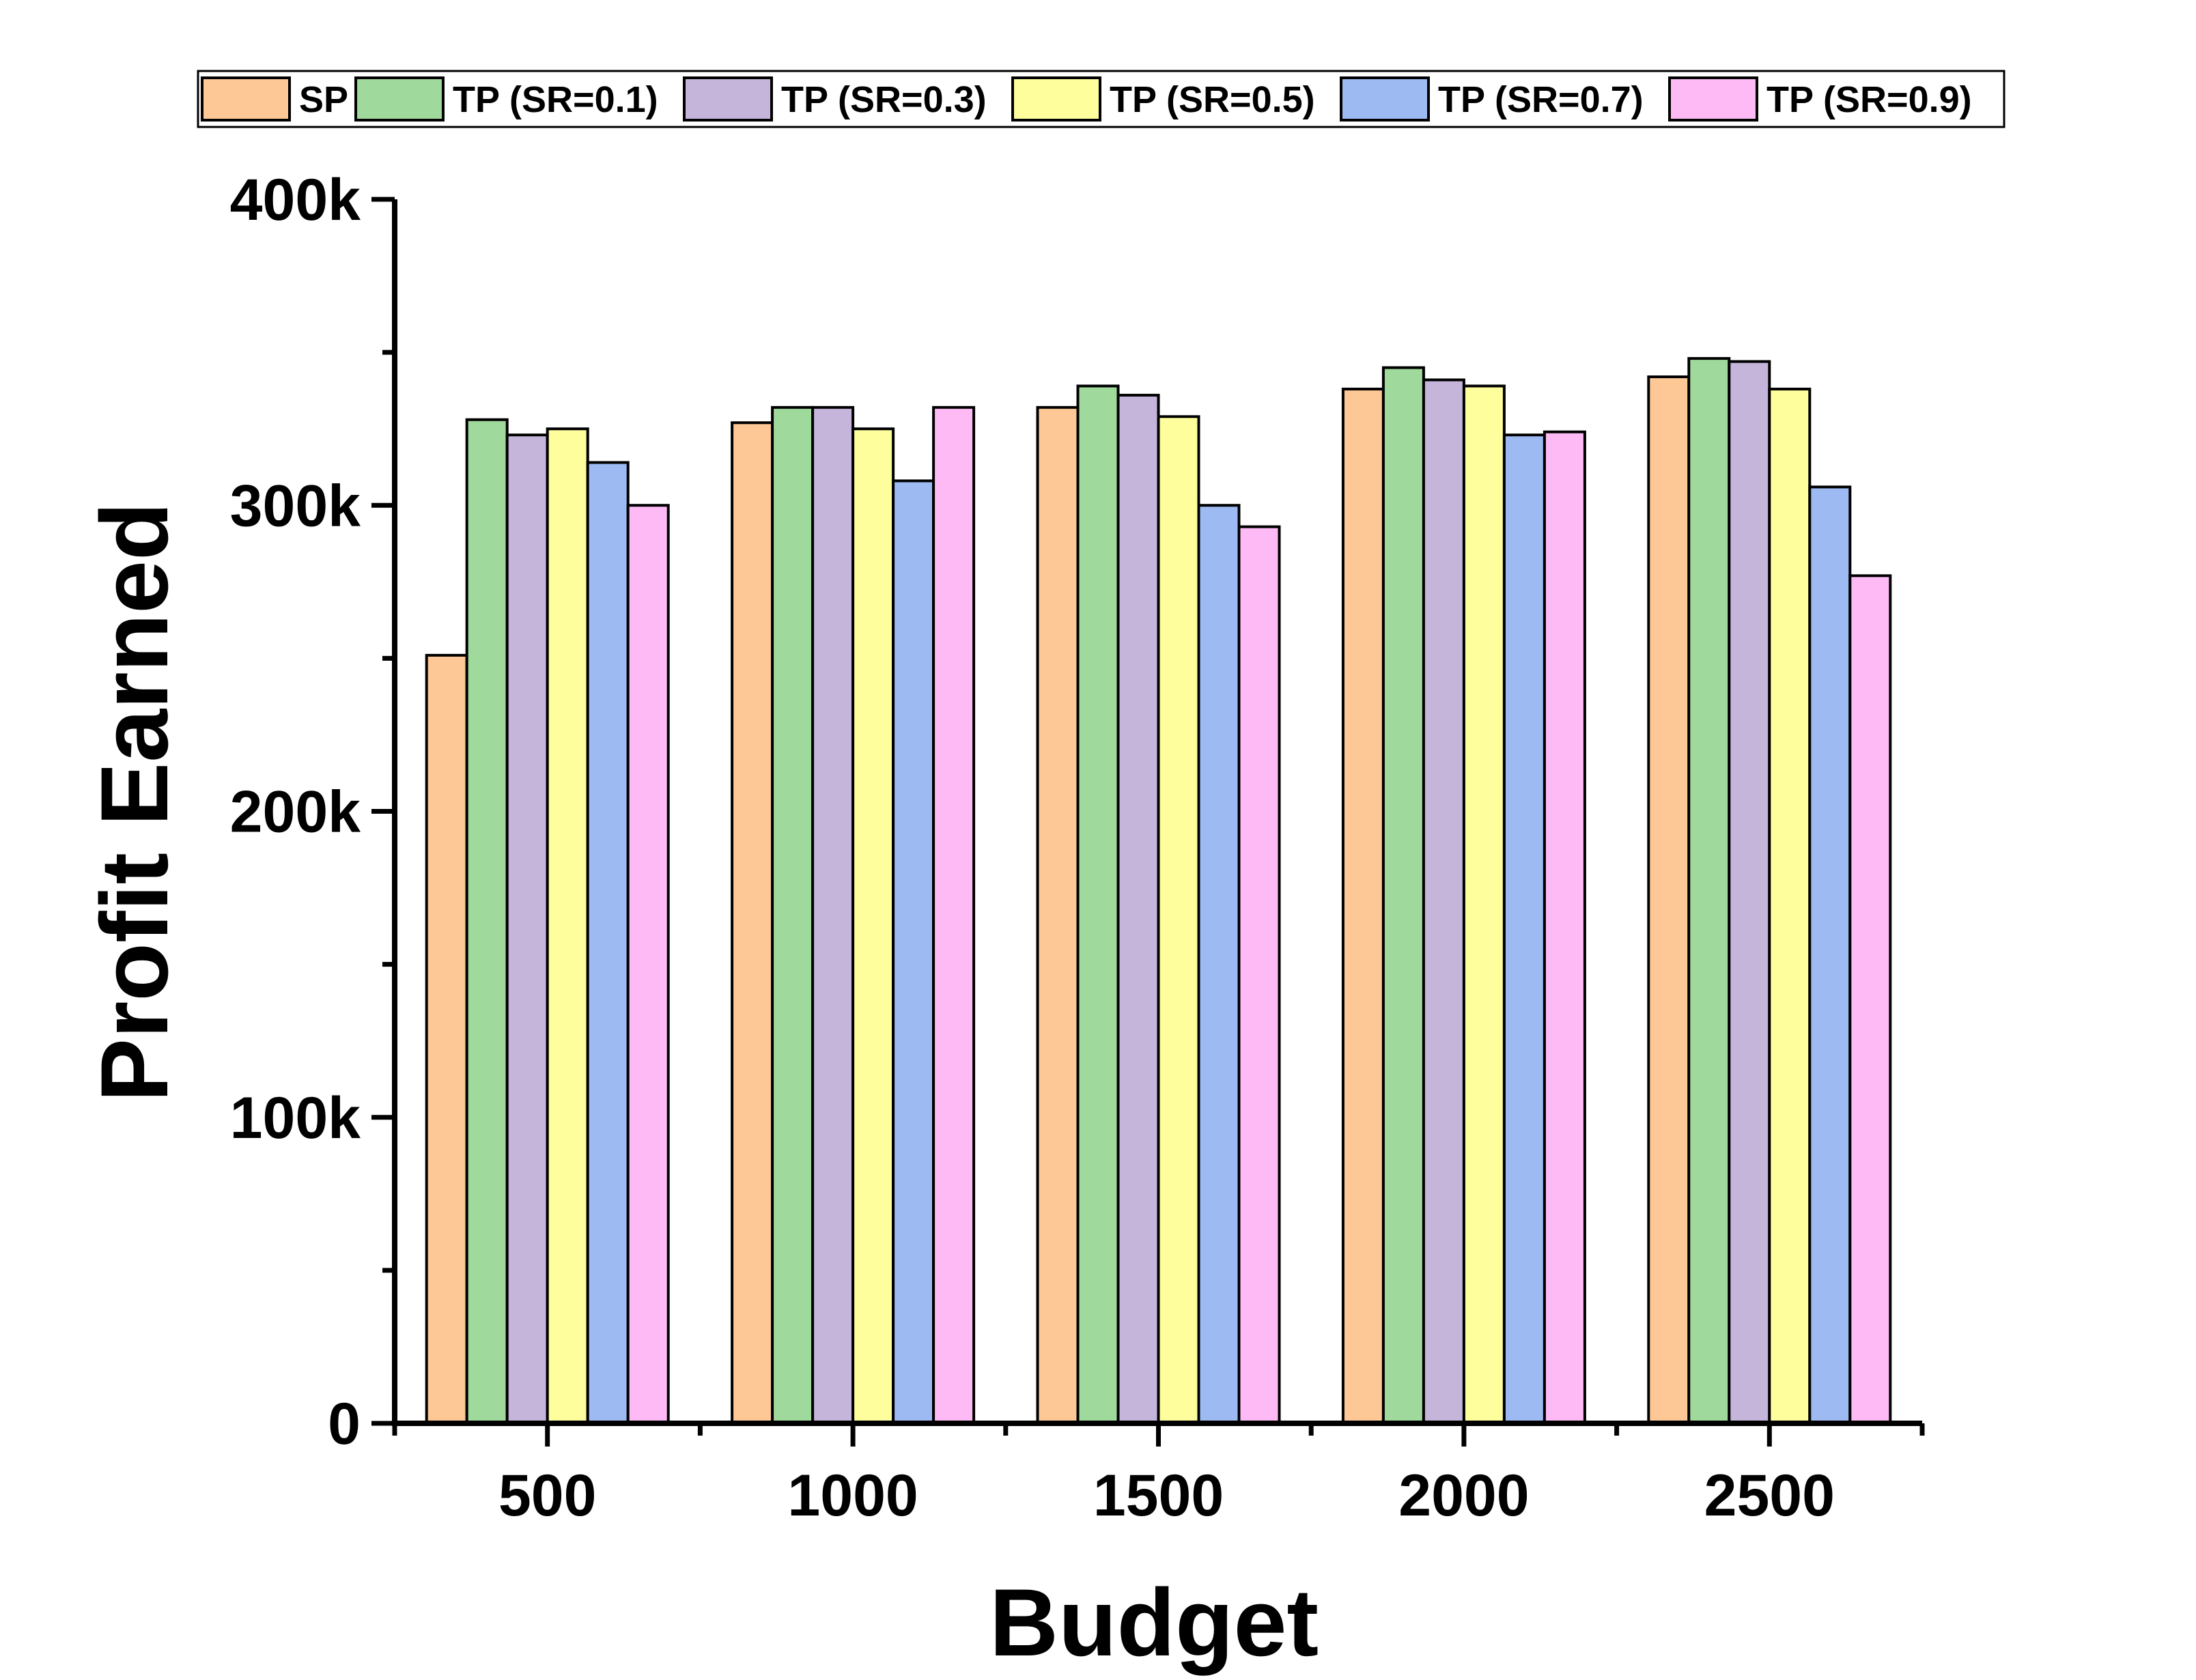 This screenshot has width=2196, height=1680. I want to click on bar-tp-sr-0-3-2000, so click(1444, 901).